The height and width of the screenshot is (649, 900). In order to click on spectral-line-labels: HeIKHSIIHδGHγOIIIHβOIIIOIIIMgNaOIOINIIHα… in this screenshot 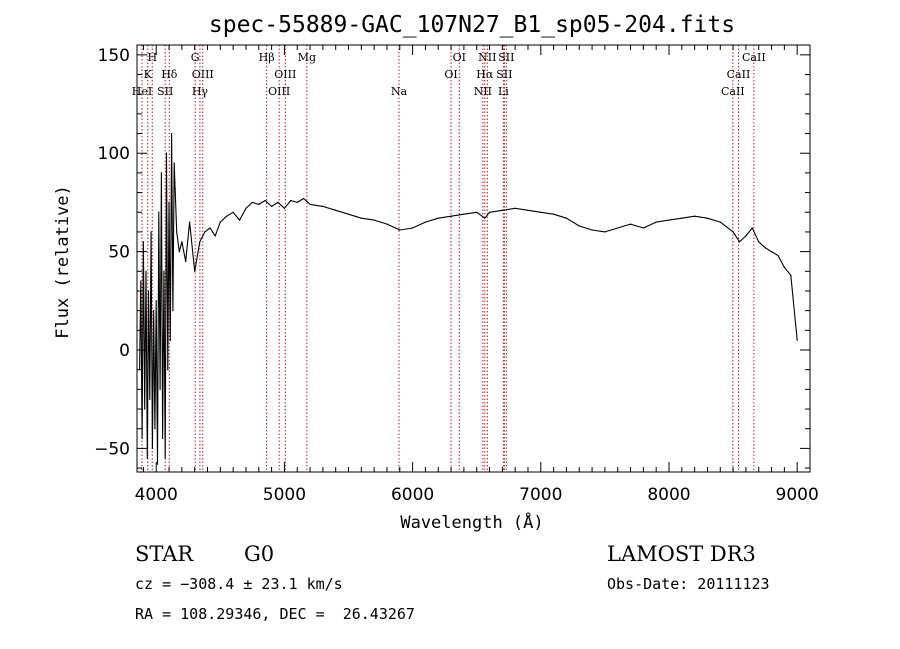, I will do `click(449, 74)`.